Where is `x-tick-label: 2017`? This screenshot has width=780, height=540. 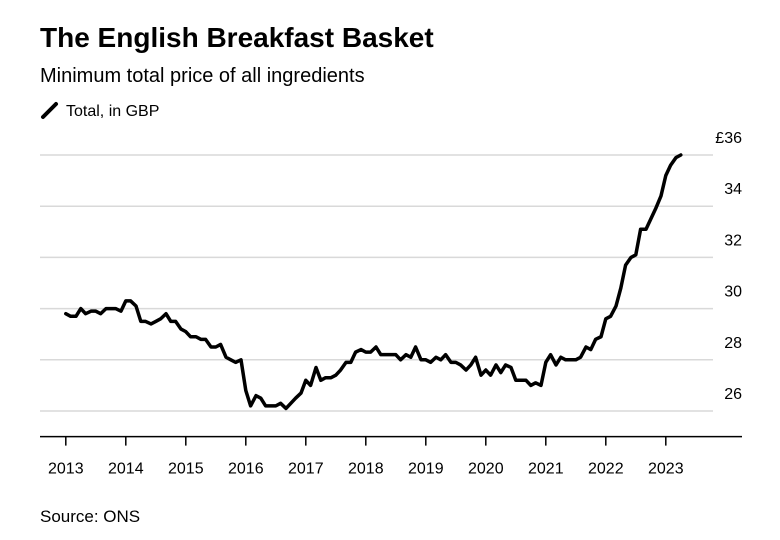
x-tick-label: 2017 is located at coordinates (306, 469).